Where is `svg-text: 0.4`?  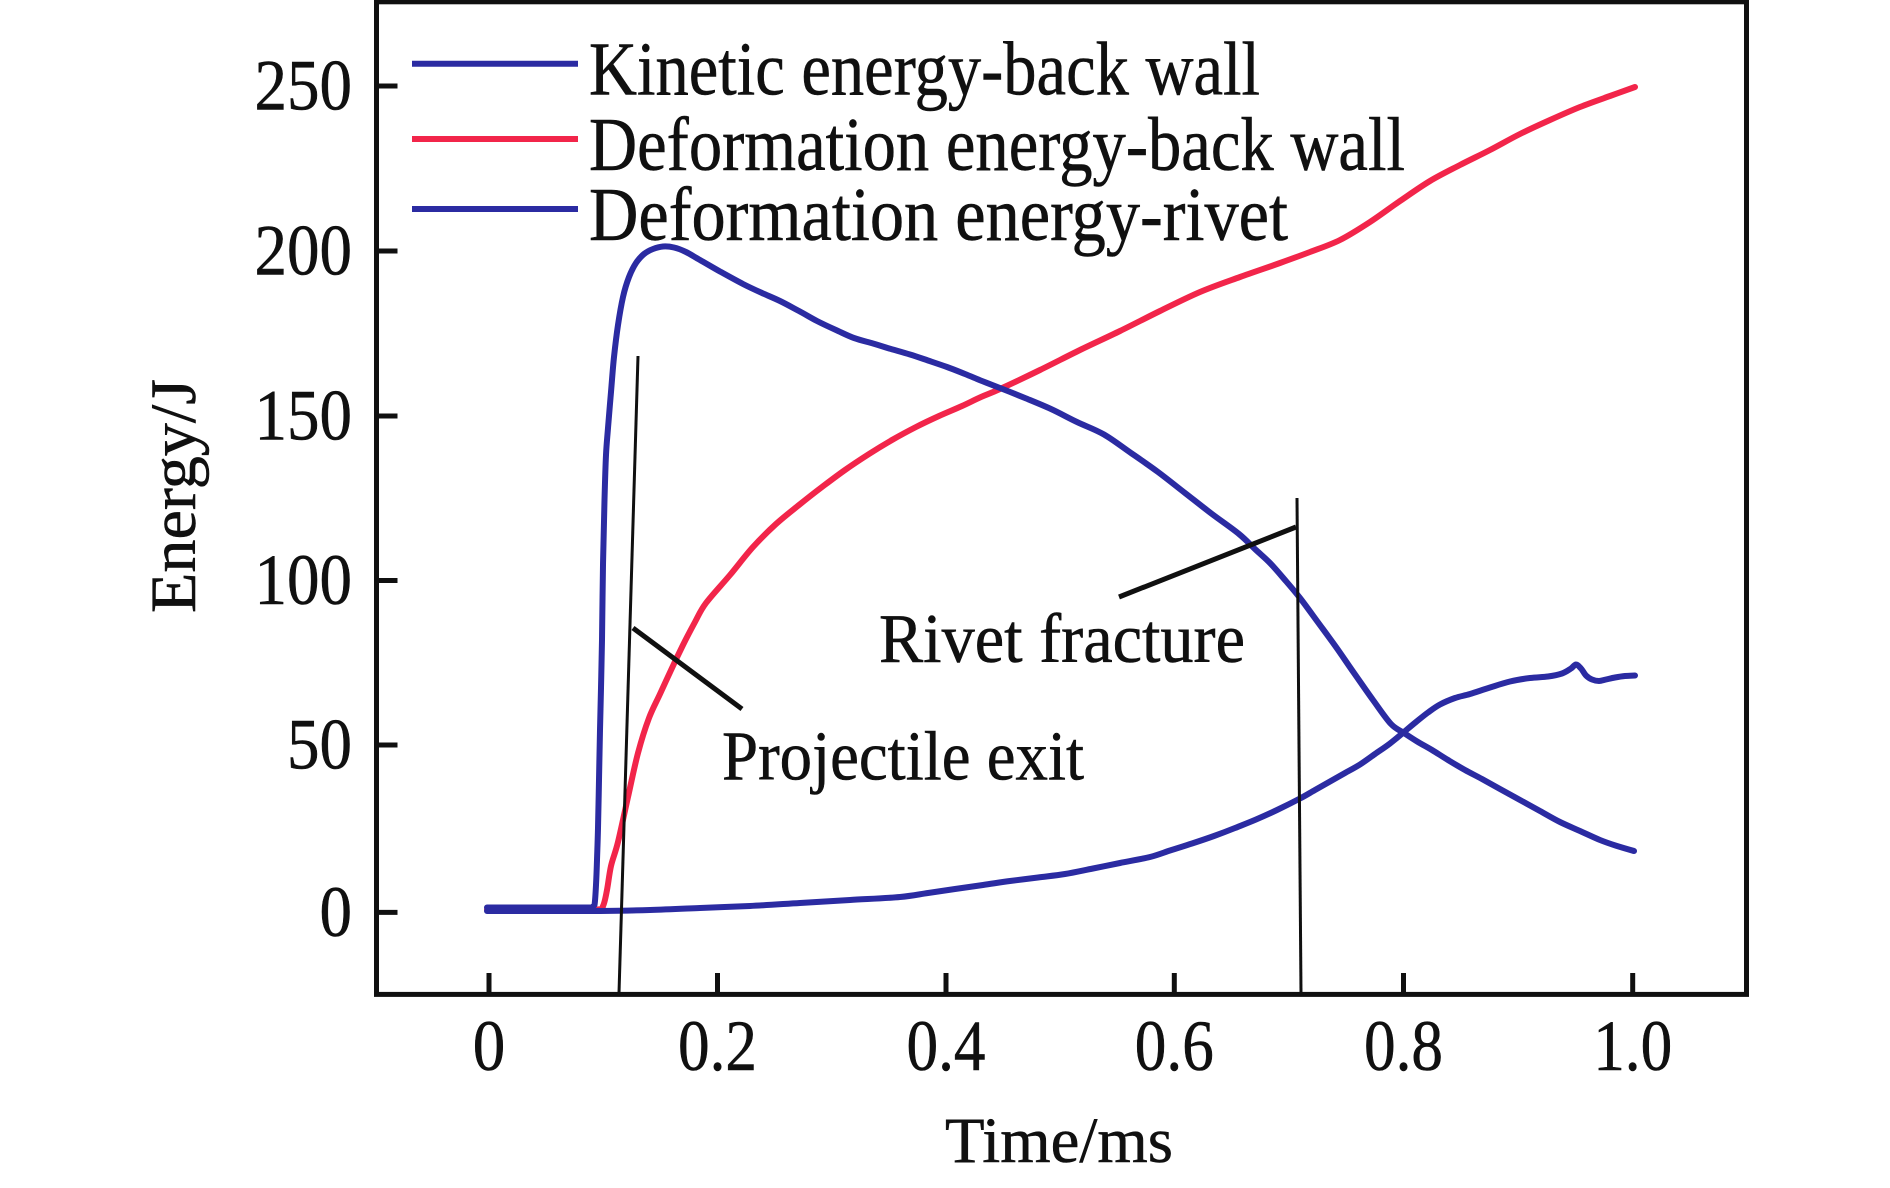 svg-text: 0.4 is located at coordinates (946, 1046).